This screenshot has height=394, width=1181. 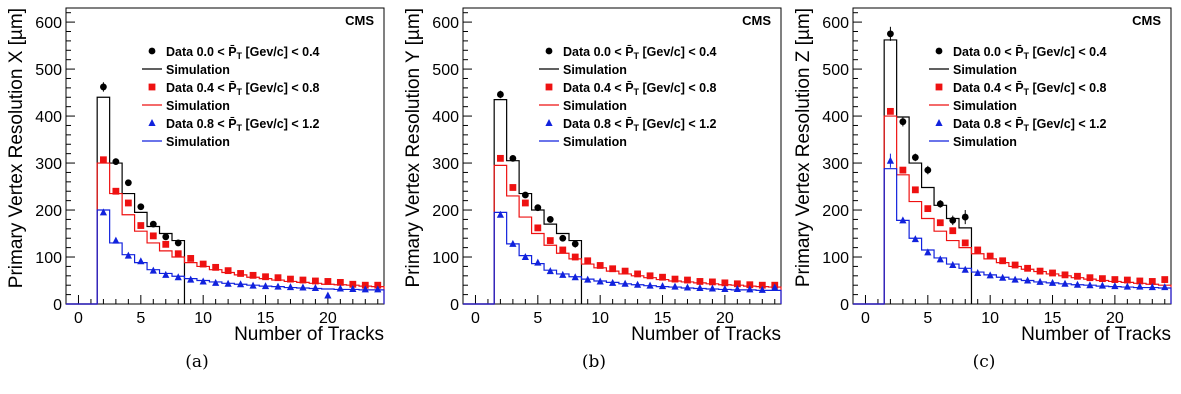 I want to click on caption-b: (b), so click(x=594, y=362).